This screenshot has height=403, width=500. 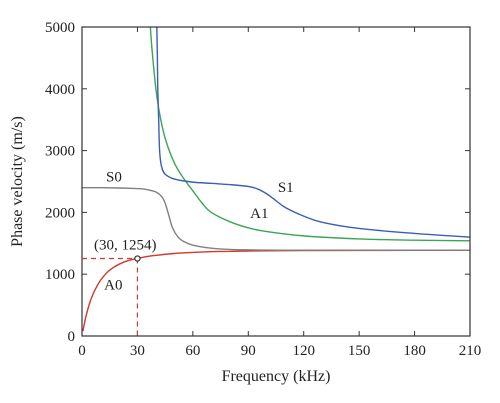 What do you see at coordinates (60, 275) in the screenshot?
I see `y-tick-label: 1000` at bounding box center [60, 275].